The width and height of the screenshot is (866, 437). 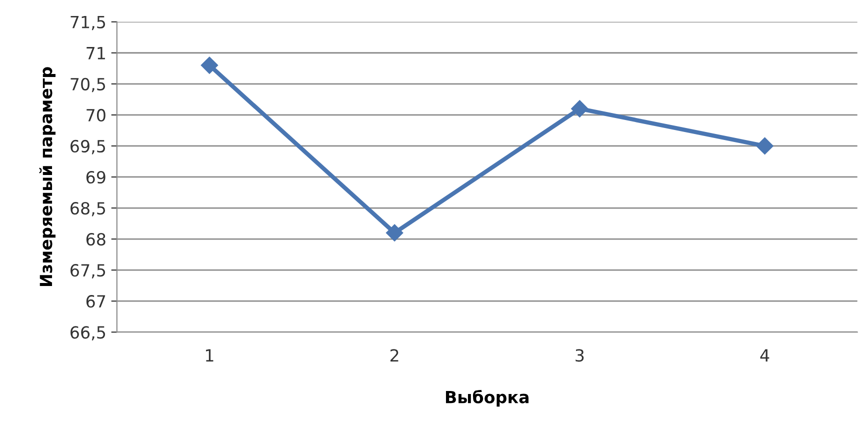 I want to click on x-tick-label: 3, so click(x=580, y=355).